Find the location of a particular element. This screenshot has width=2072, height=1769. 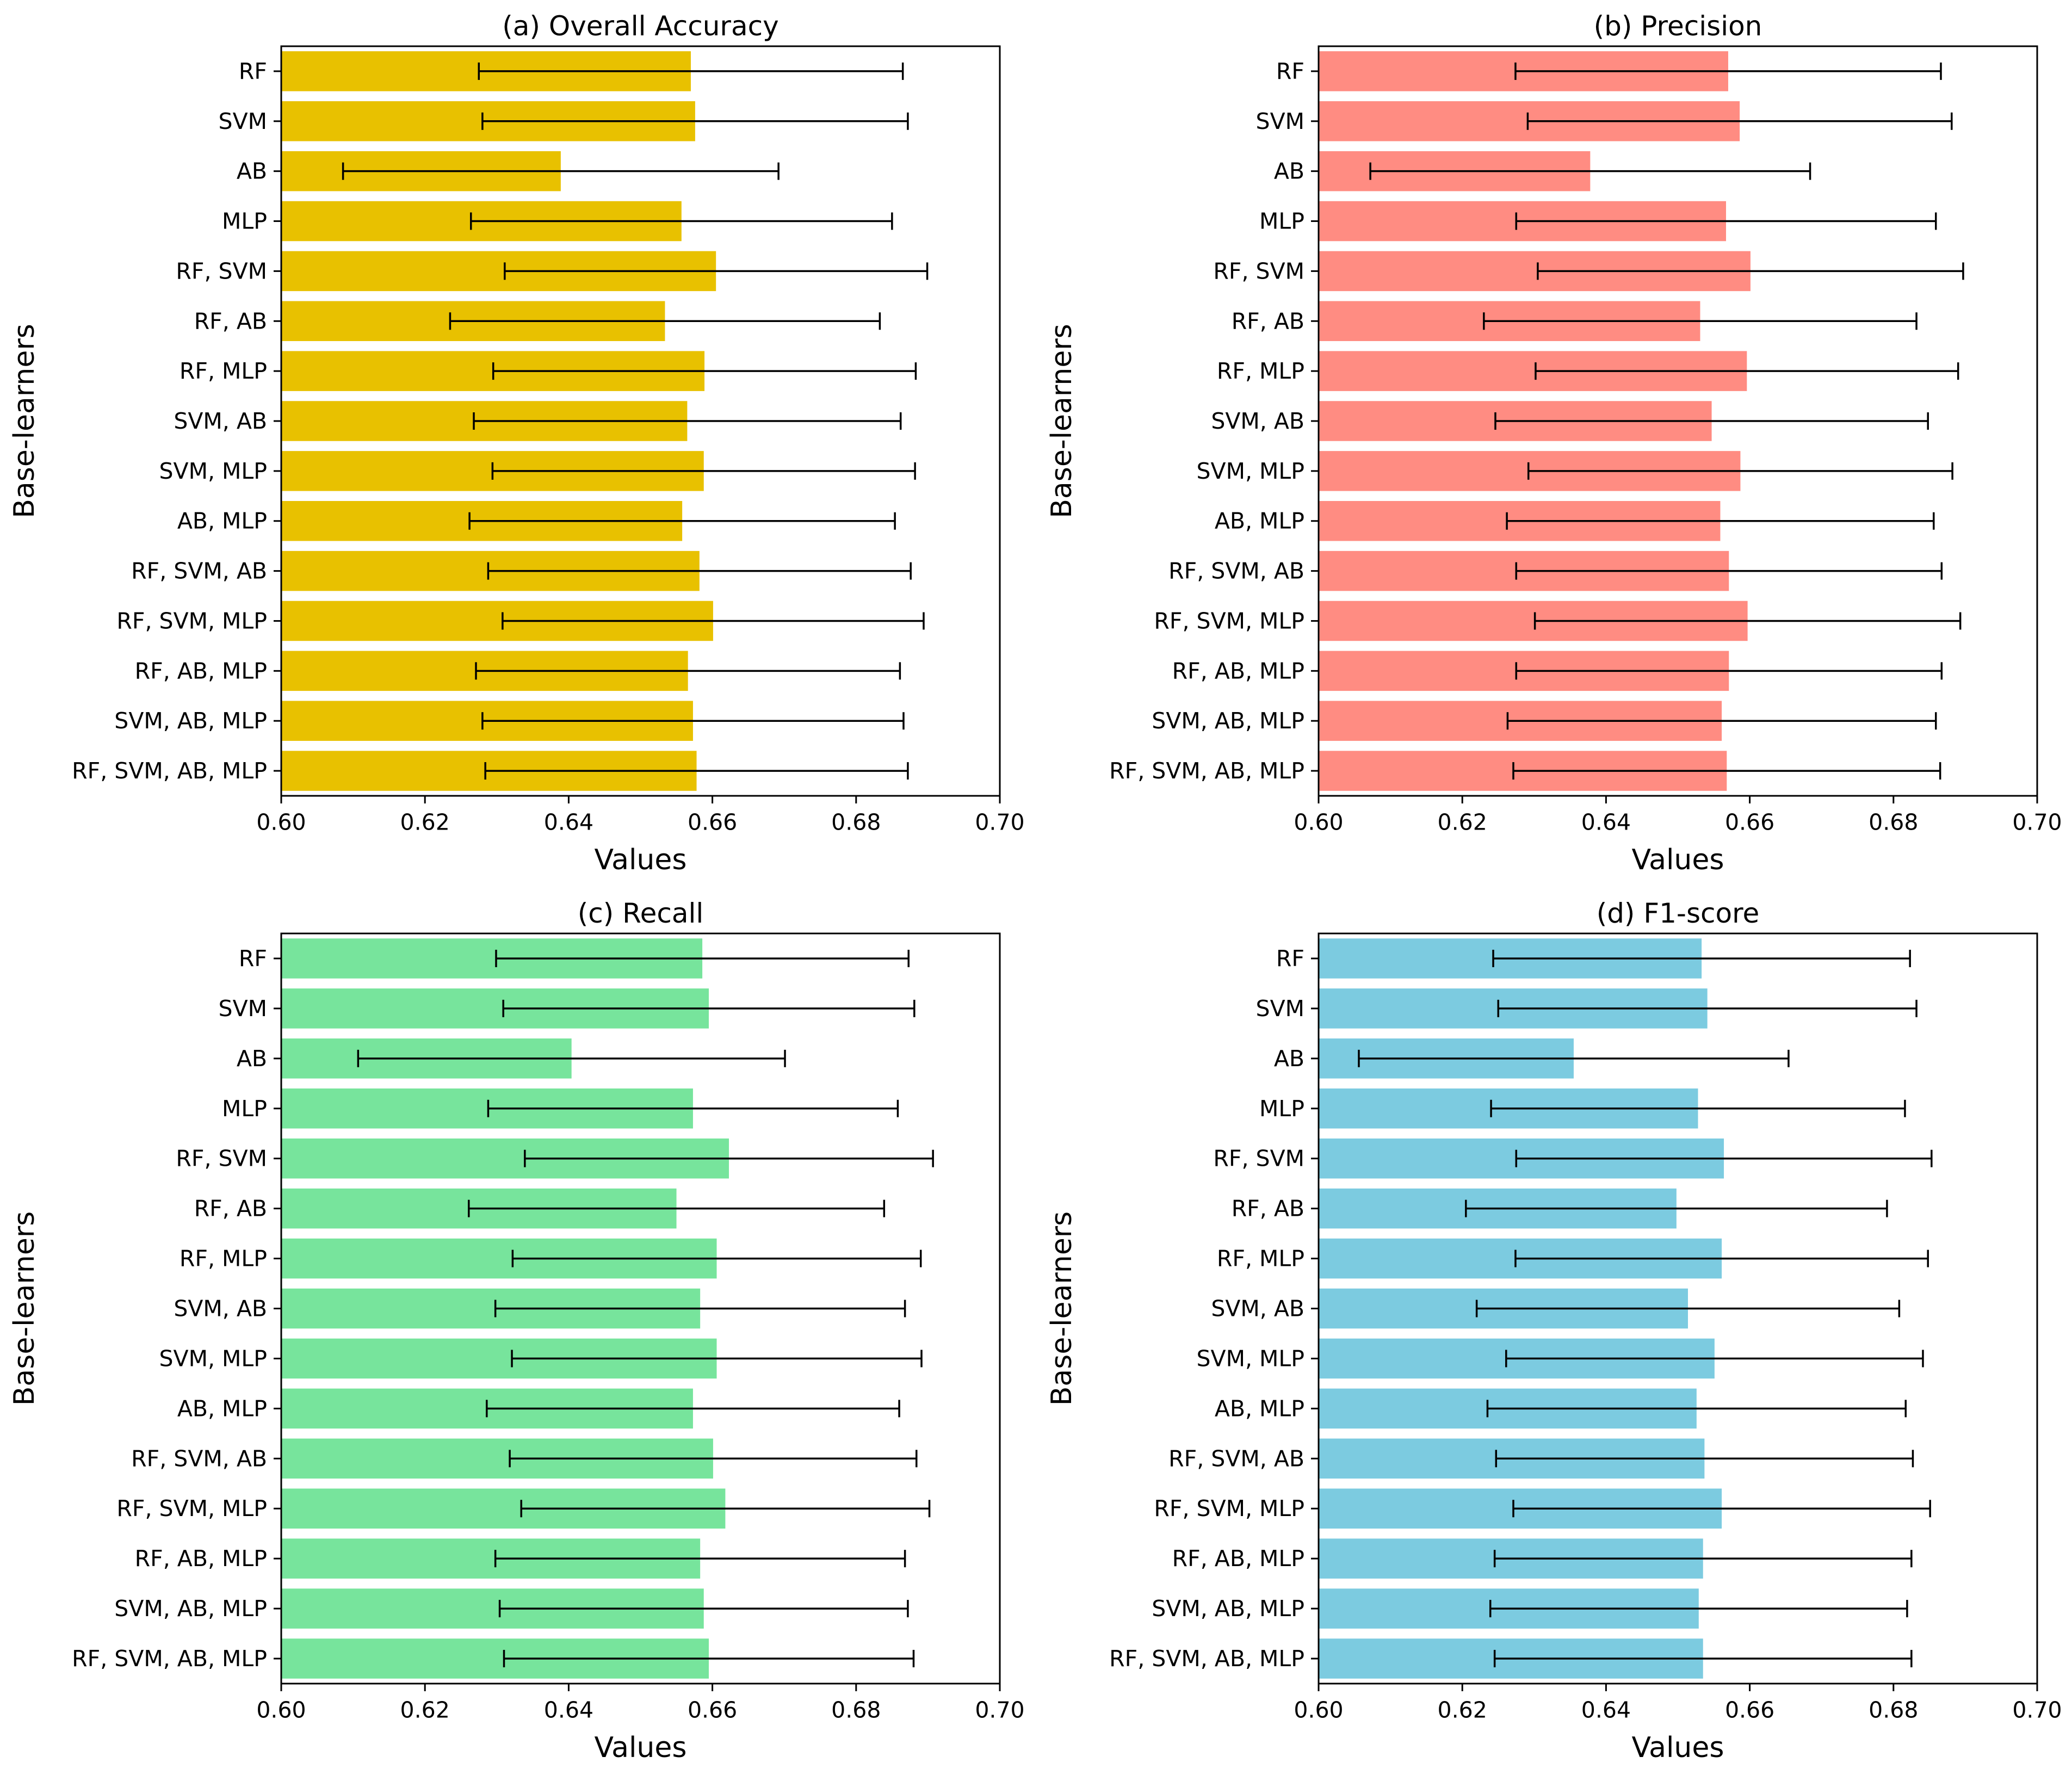

y-tick-label: AB, MLP is located at coordinates (222, 1408).